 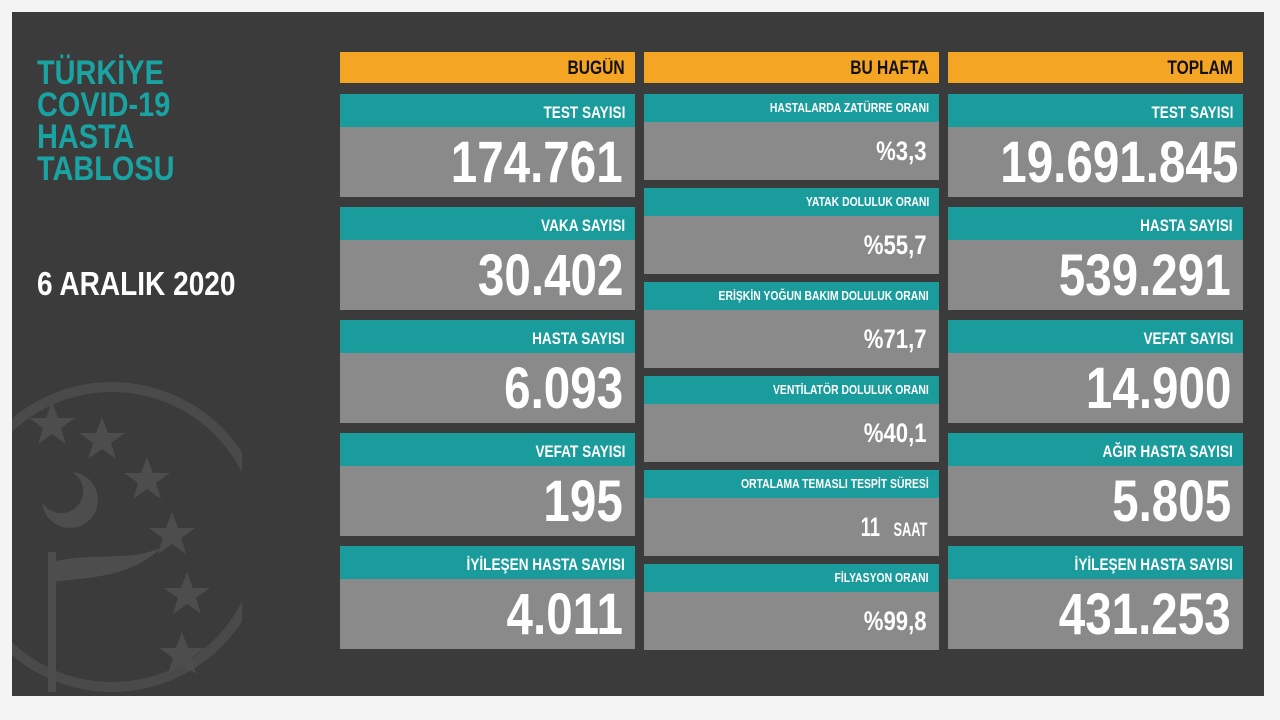 I want to click on today-test-cell: TEST SAYISI 174.761, so click(x=487, y=145).